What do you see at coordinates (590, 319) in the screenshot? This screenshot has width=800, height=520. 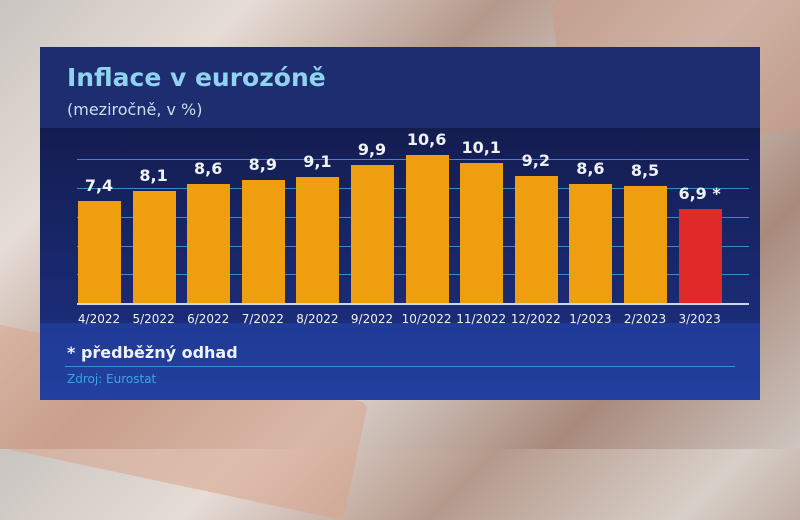 I see `category-label: 1/2023` at bounding box center [590, 319].